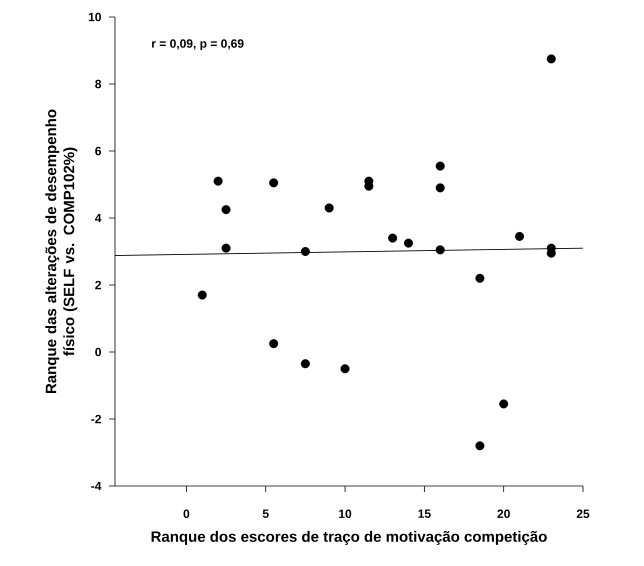 This screenshot has width=644, height=566. I want to click on x-tick-label: 15, so click(424, 514).